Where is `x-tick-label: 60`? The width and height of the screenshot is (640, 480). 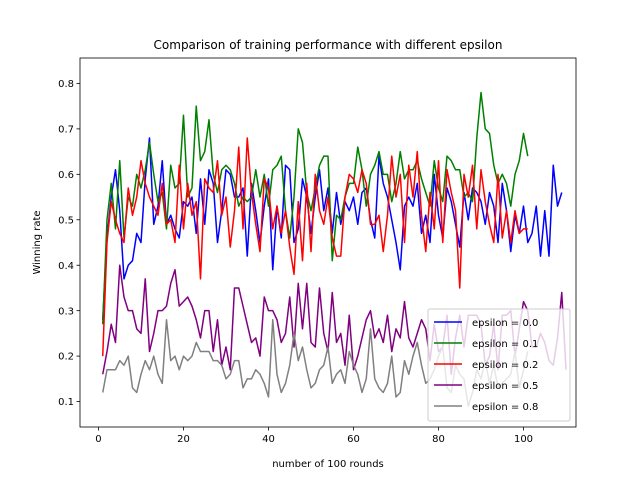 x-tick-label: 60 is located at coordinates (353, 439).